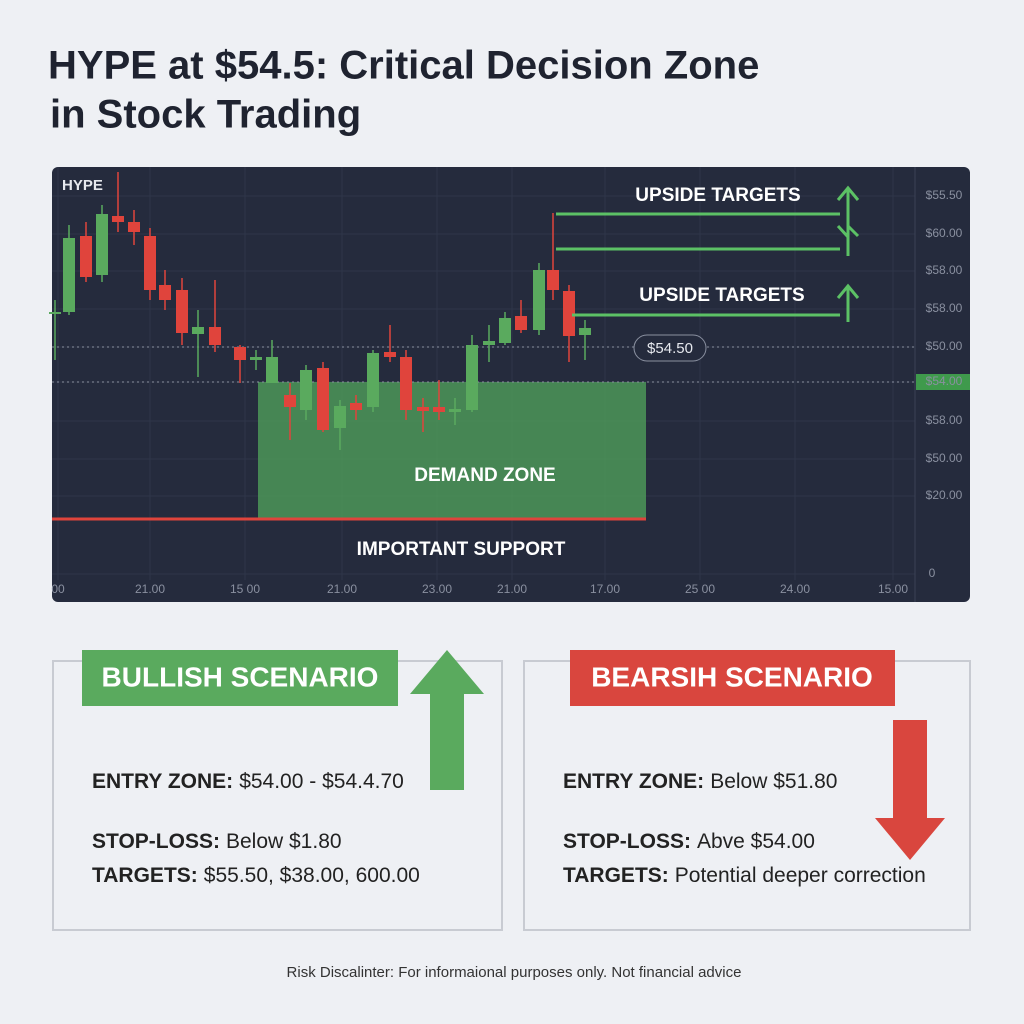 The height and width of the screenshot is (1024, 1024). Describe the element at coordinates (437, 589) in the screenshot. I see `bottom-axis-label: 23.00` at that location.